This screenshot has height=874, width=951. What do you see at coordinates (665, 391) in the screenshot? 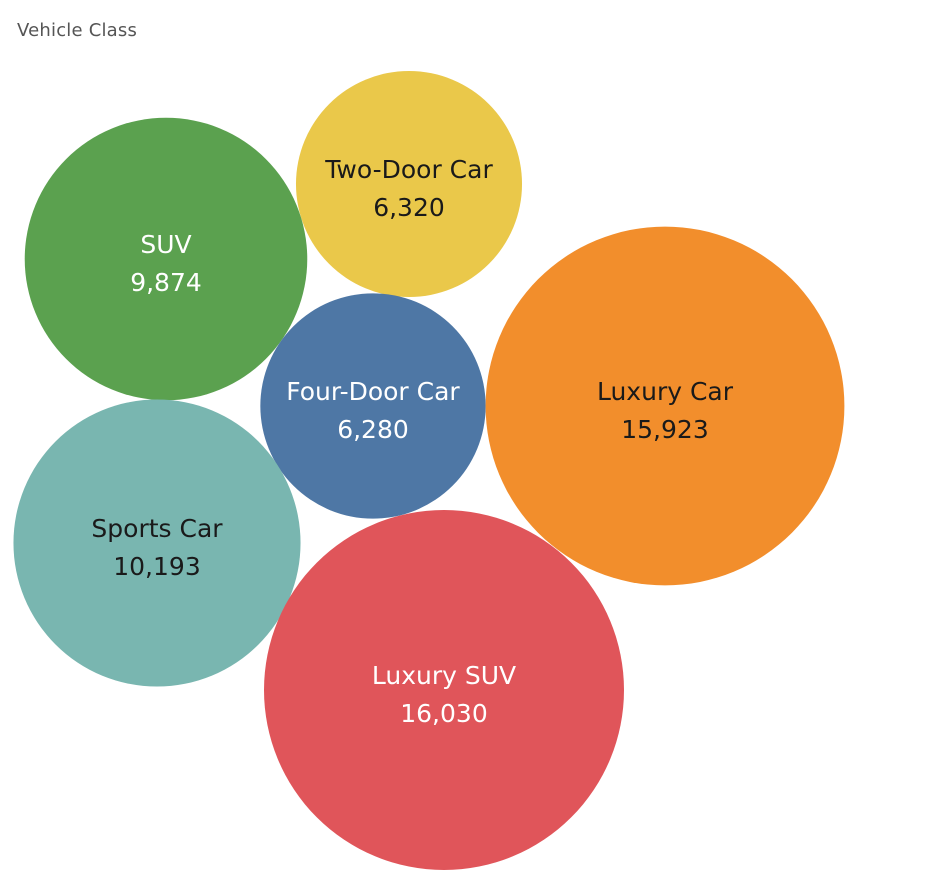
I see `bubble-category-label: Luxury Car` at bounding box center [665, 391].